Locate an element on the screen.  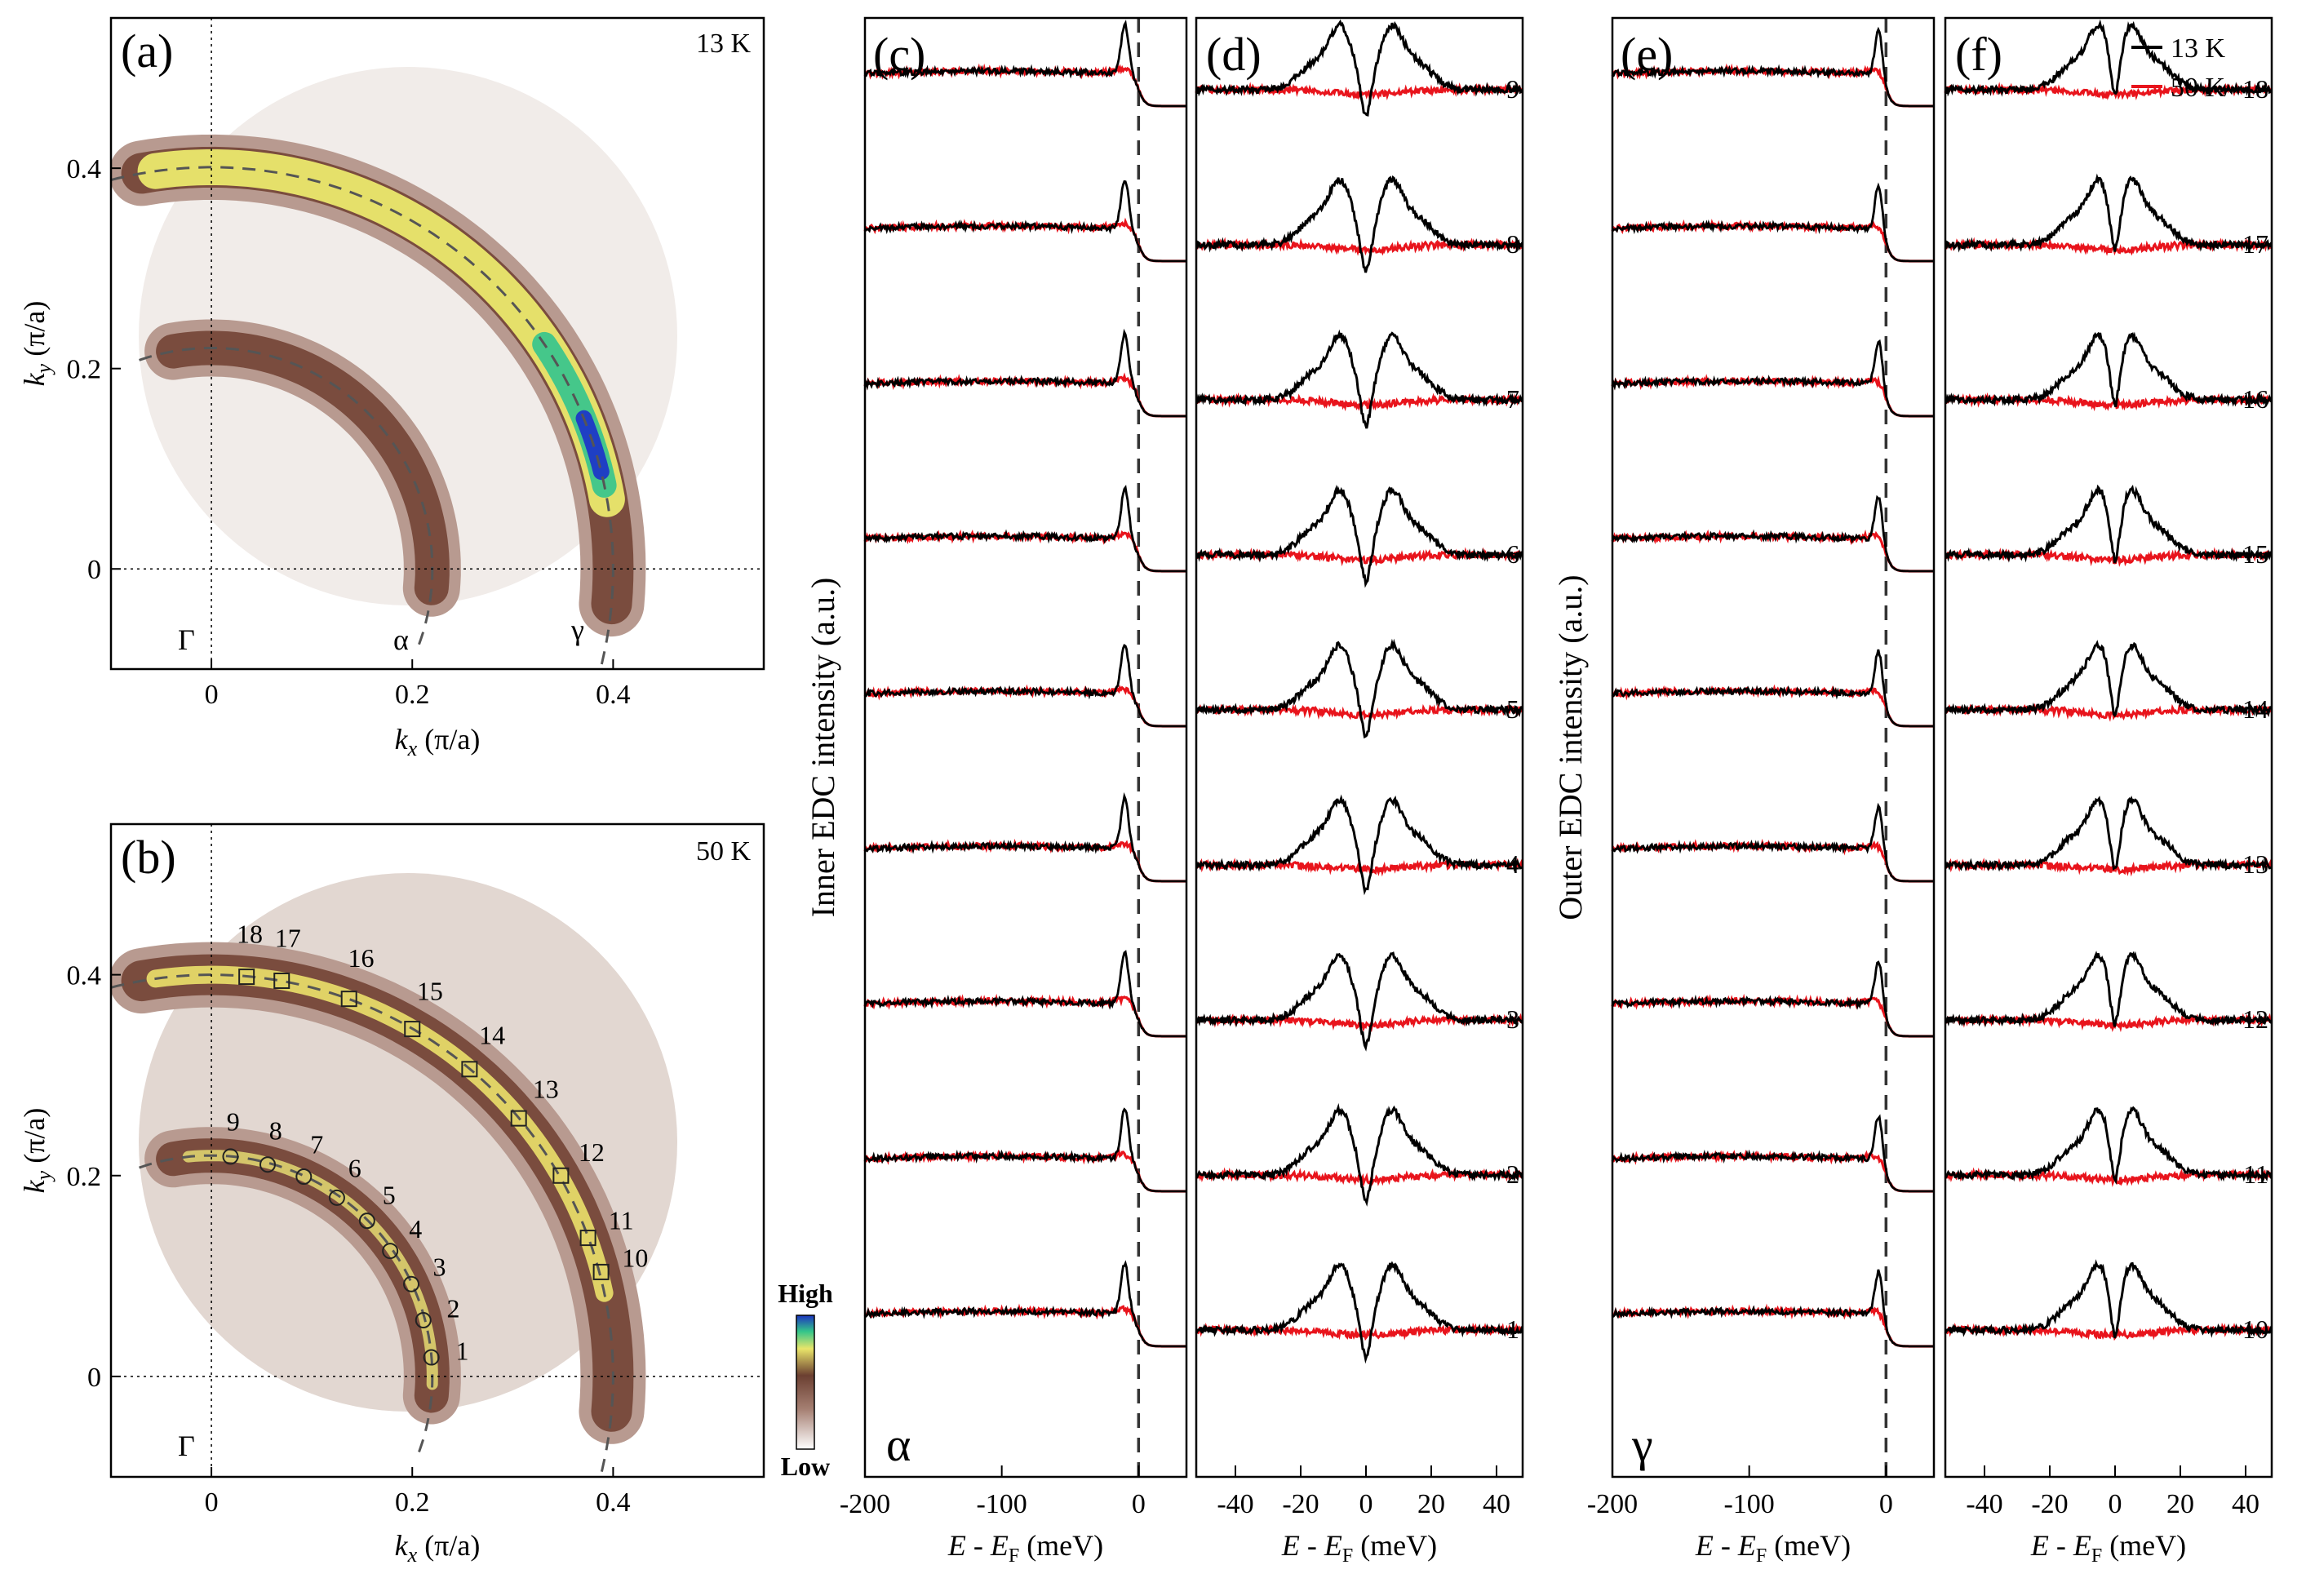
panel-b-label: (b) is located at coordinates (148, 857).